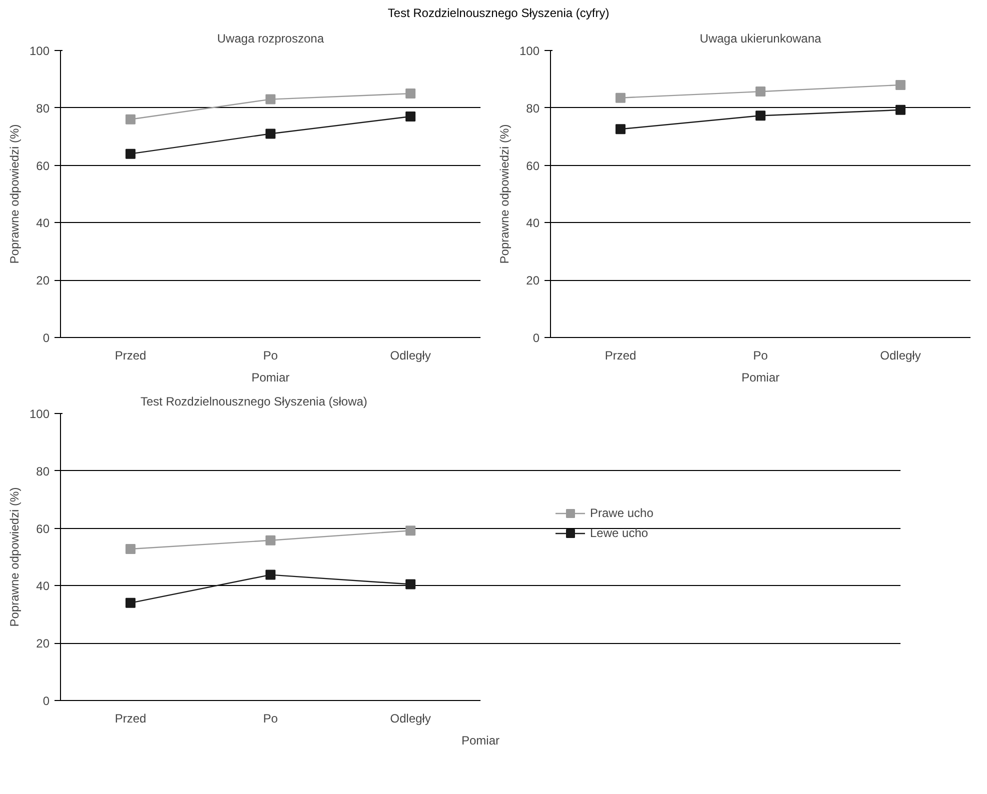  Describe the element at coordinates (761, 39) in the screenshot. I see `chart-title: Uwaga ukierunkowana` at that location.